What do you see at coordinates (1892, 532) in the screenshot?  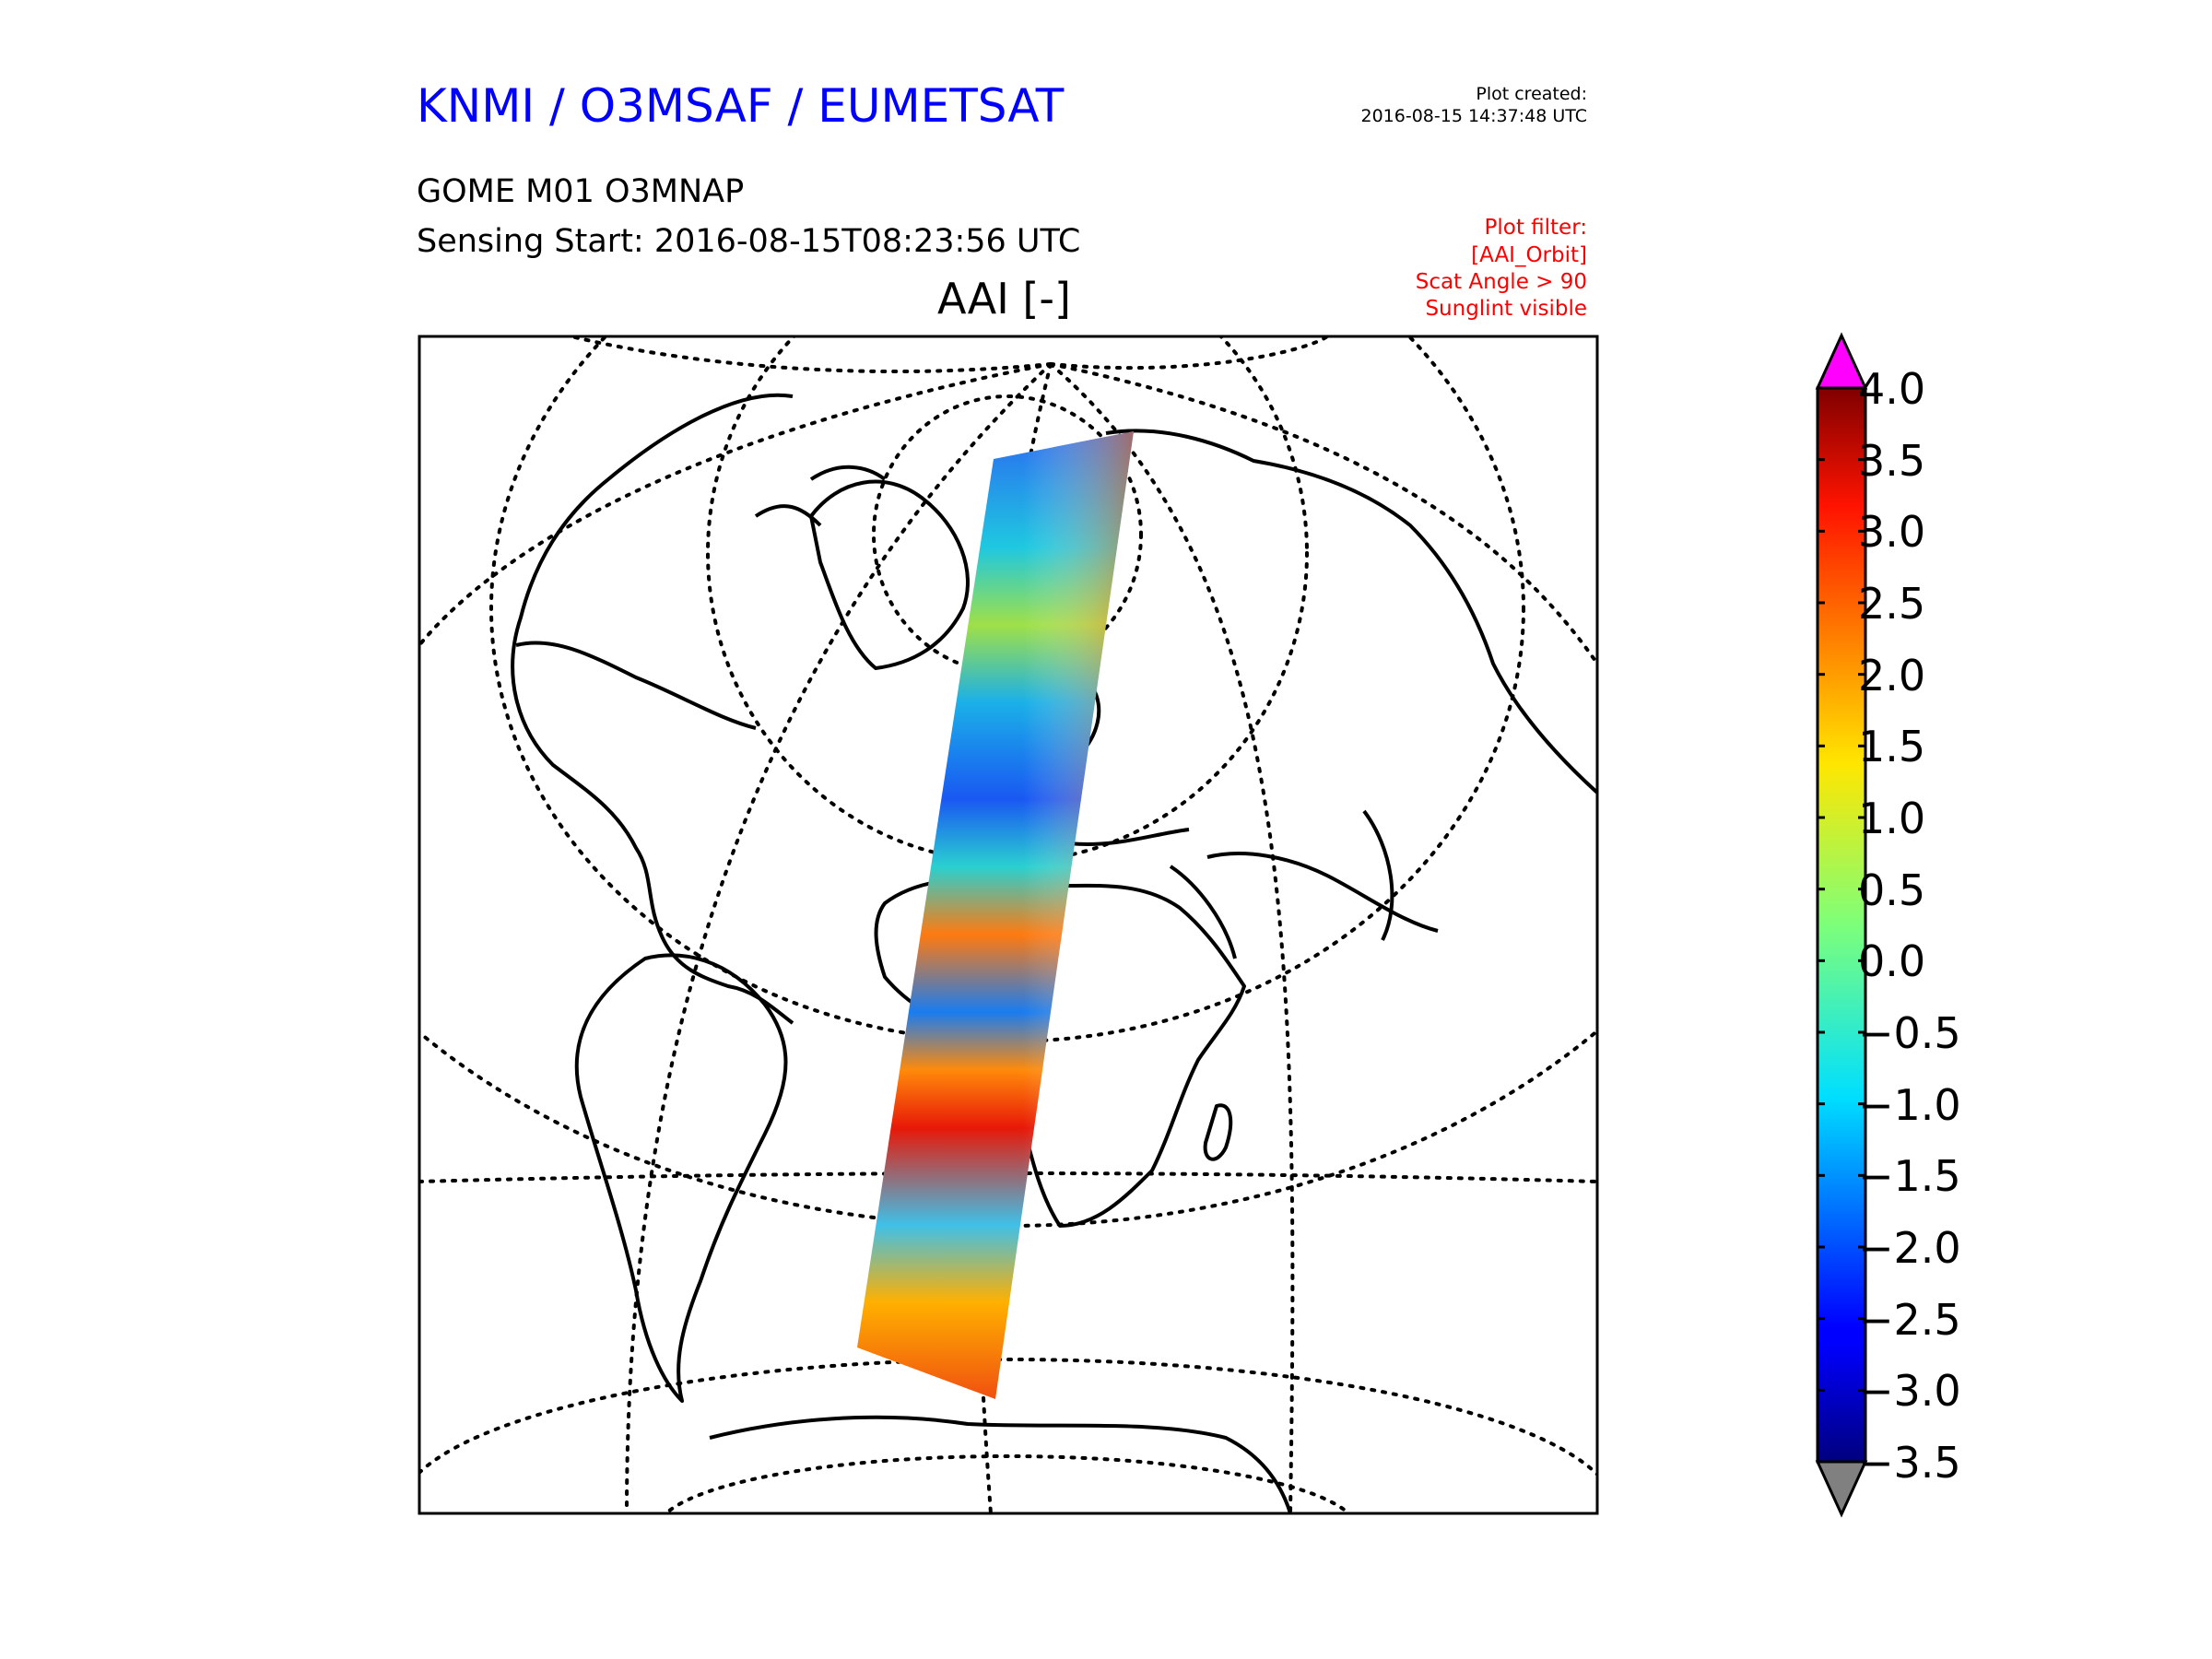 I see `colorbar-tick-label: 3.0` at bounding box center [1892, 532].